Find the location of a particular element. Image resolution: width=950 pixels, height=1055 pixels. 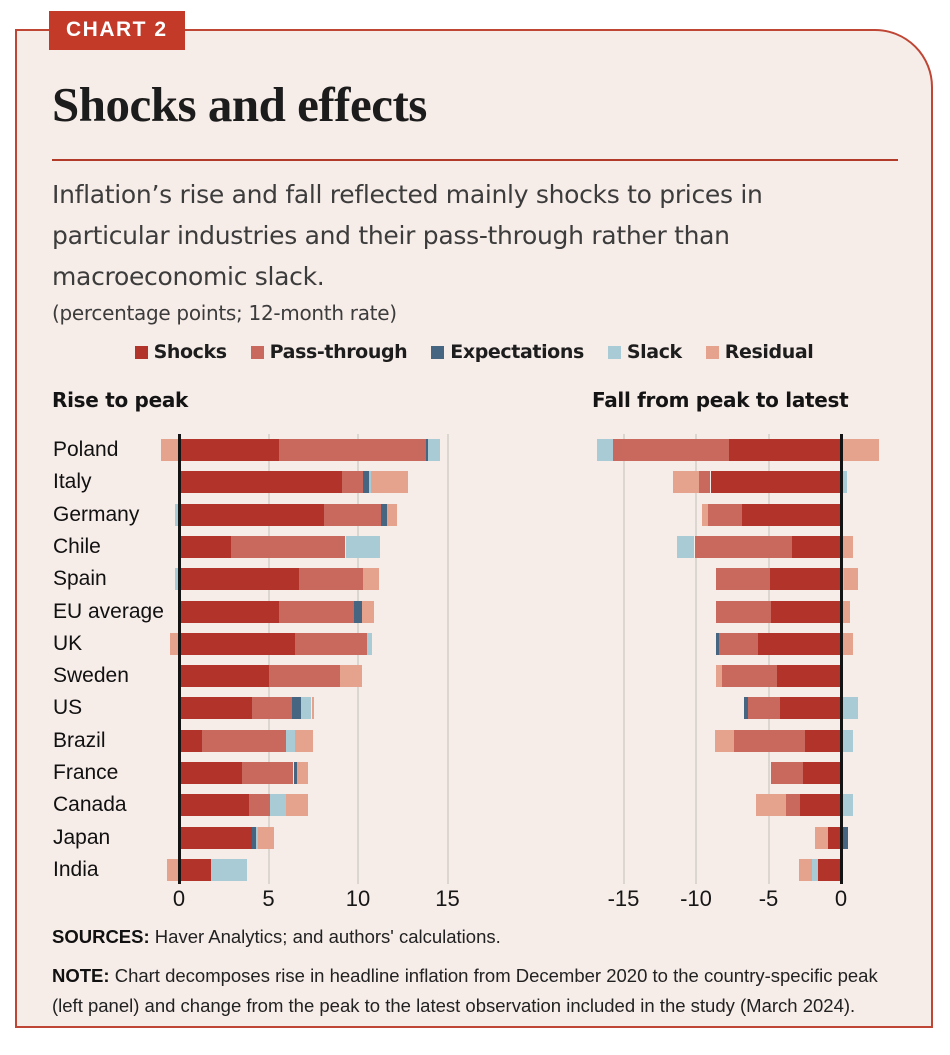

bar-segment-uk-residual is located at coordinates (174, 643).